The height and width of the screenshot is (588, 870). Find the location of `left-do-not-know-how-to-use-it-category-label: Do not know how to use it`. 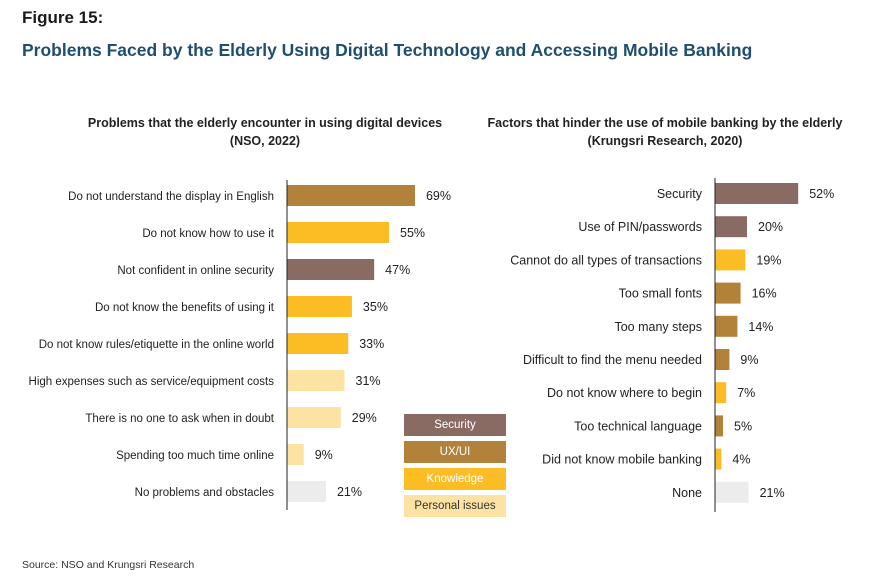

left-do-not-know-how-to-use-it-category-label: Do not know how to use it is located at coordinates (208, 234).